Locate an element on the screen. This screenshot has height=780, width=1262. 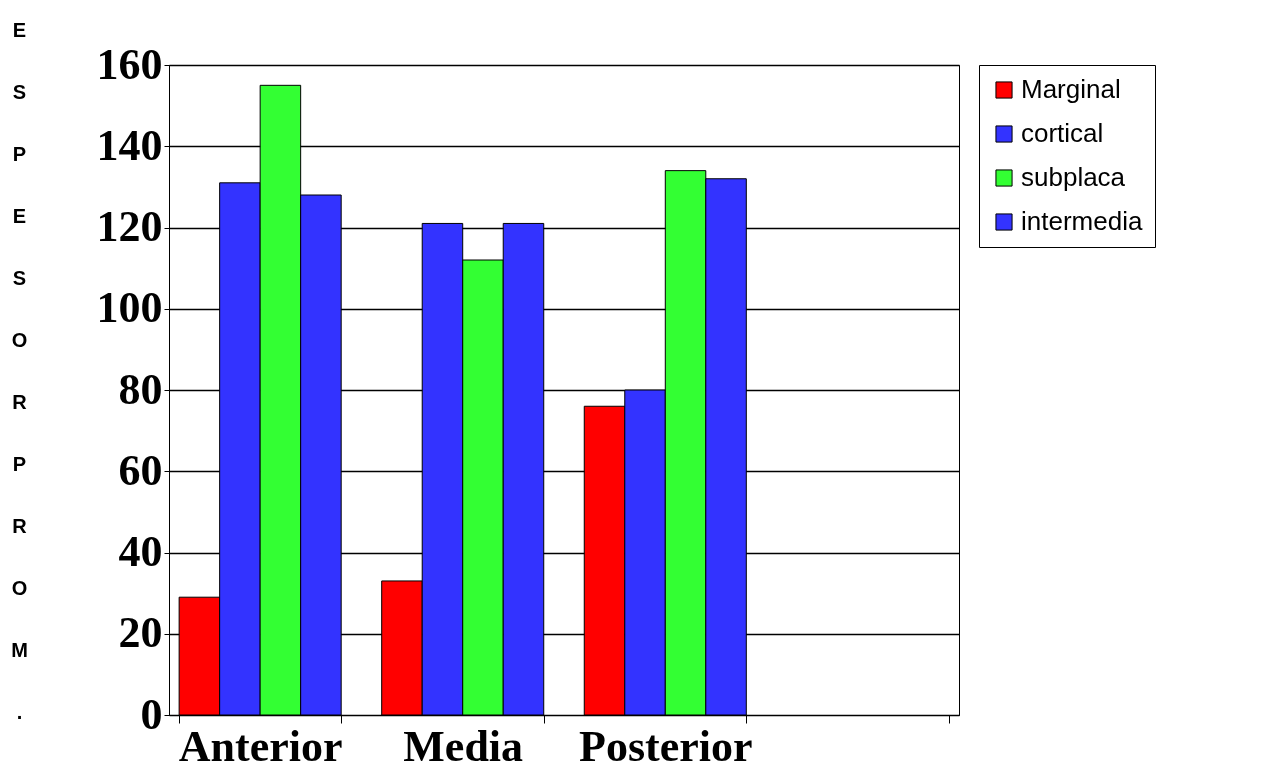
text: ESPESOR PROM. is located at coordinates (19, 370).